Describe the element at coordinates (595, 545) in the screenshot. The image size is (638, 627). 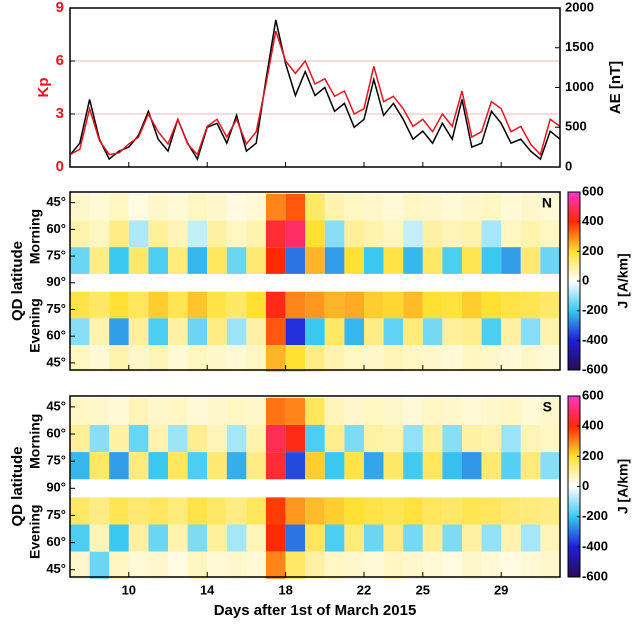
I see `colorbar-tick-label: -400` at that location.